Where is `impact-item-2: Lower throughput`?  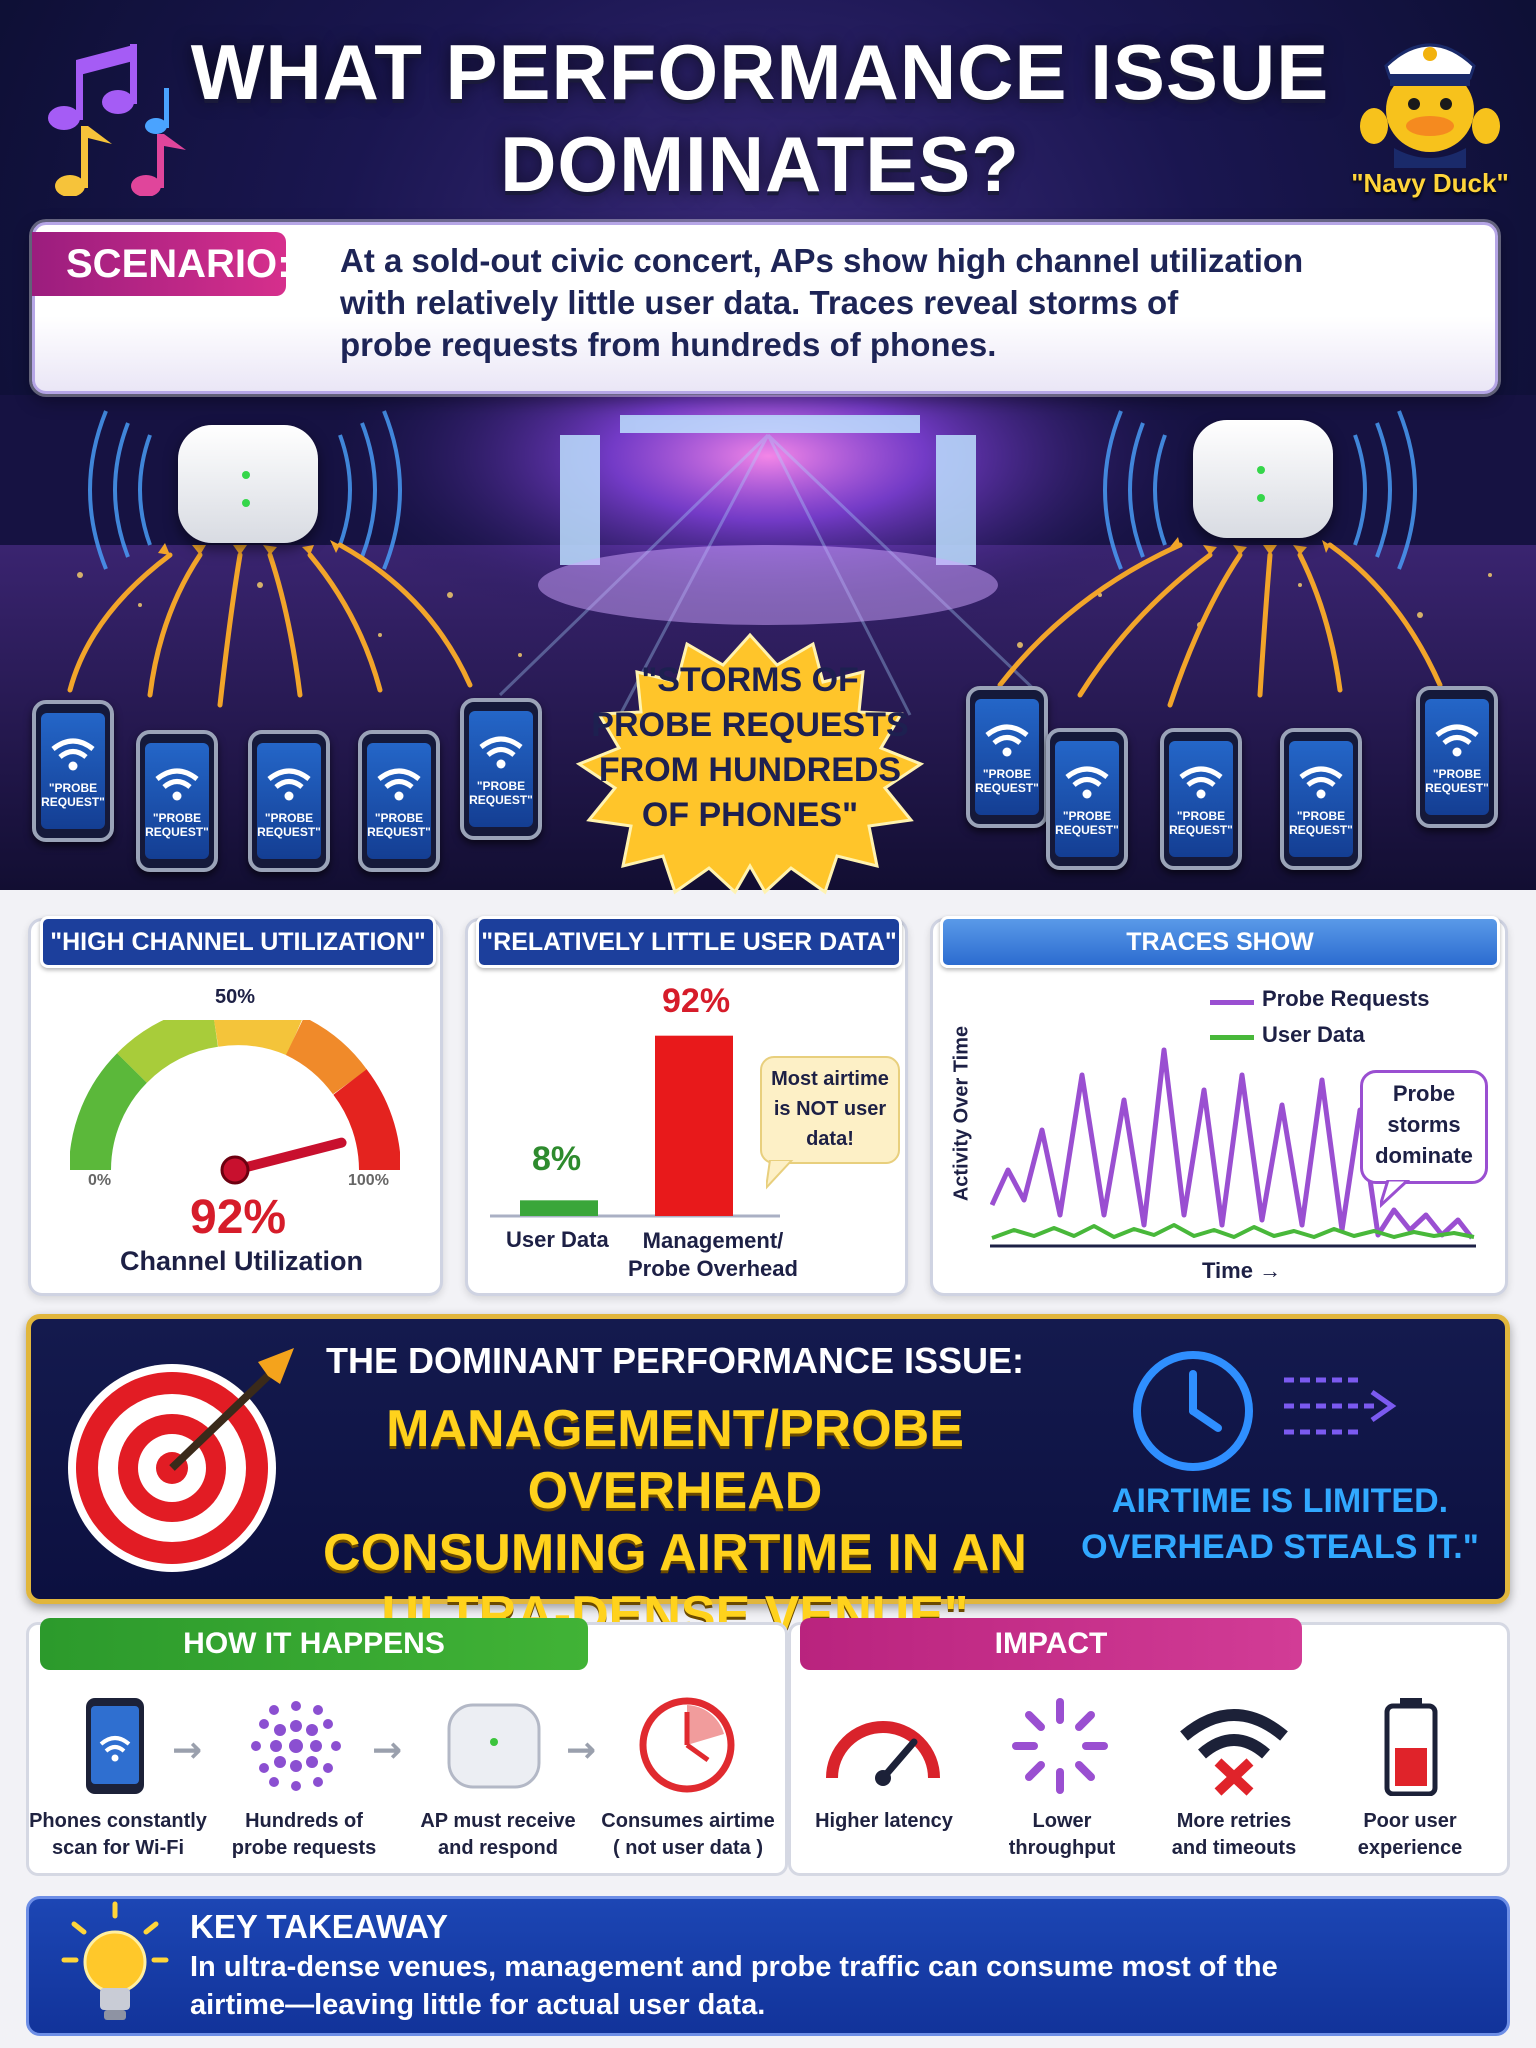 impact-item-2: Lower throughput is located at coordinates (1062, 1834).